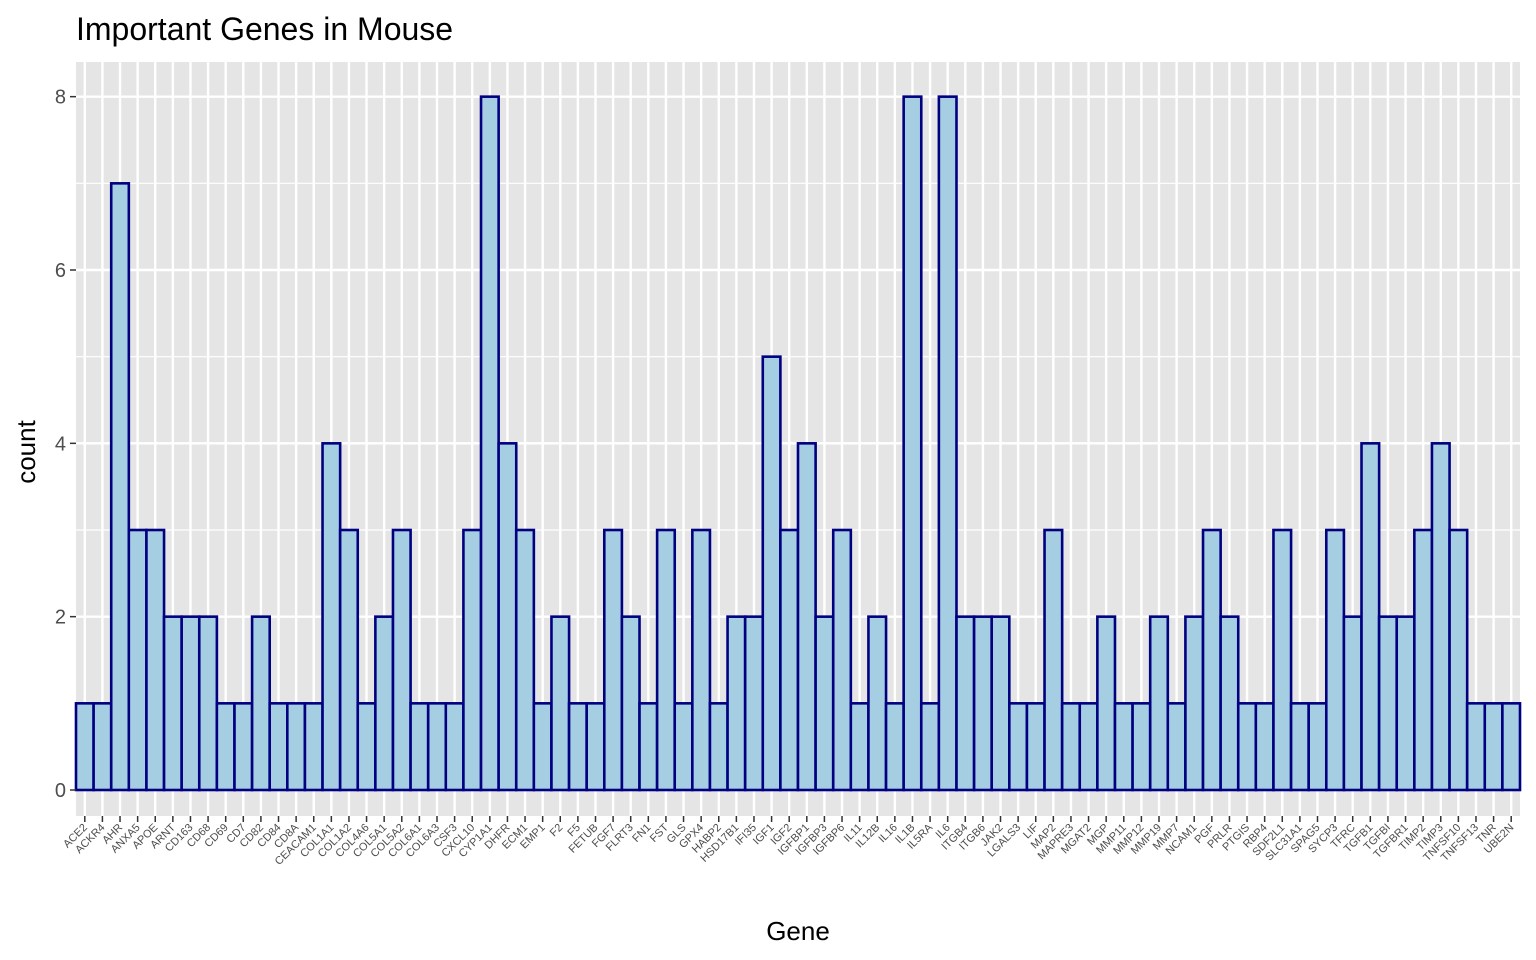  What do you see at coordinates (60, 618) in the screenshot?
I see `y-tick-label: 2` at bounding box center [60, 618].